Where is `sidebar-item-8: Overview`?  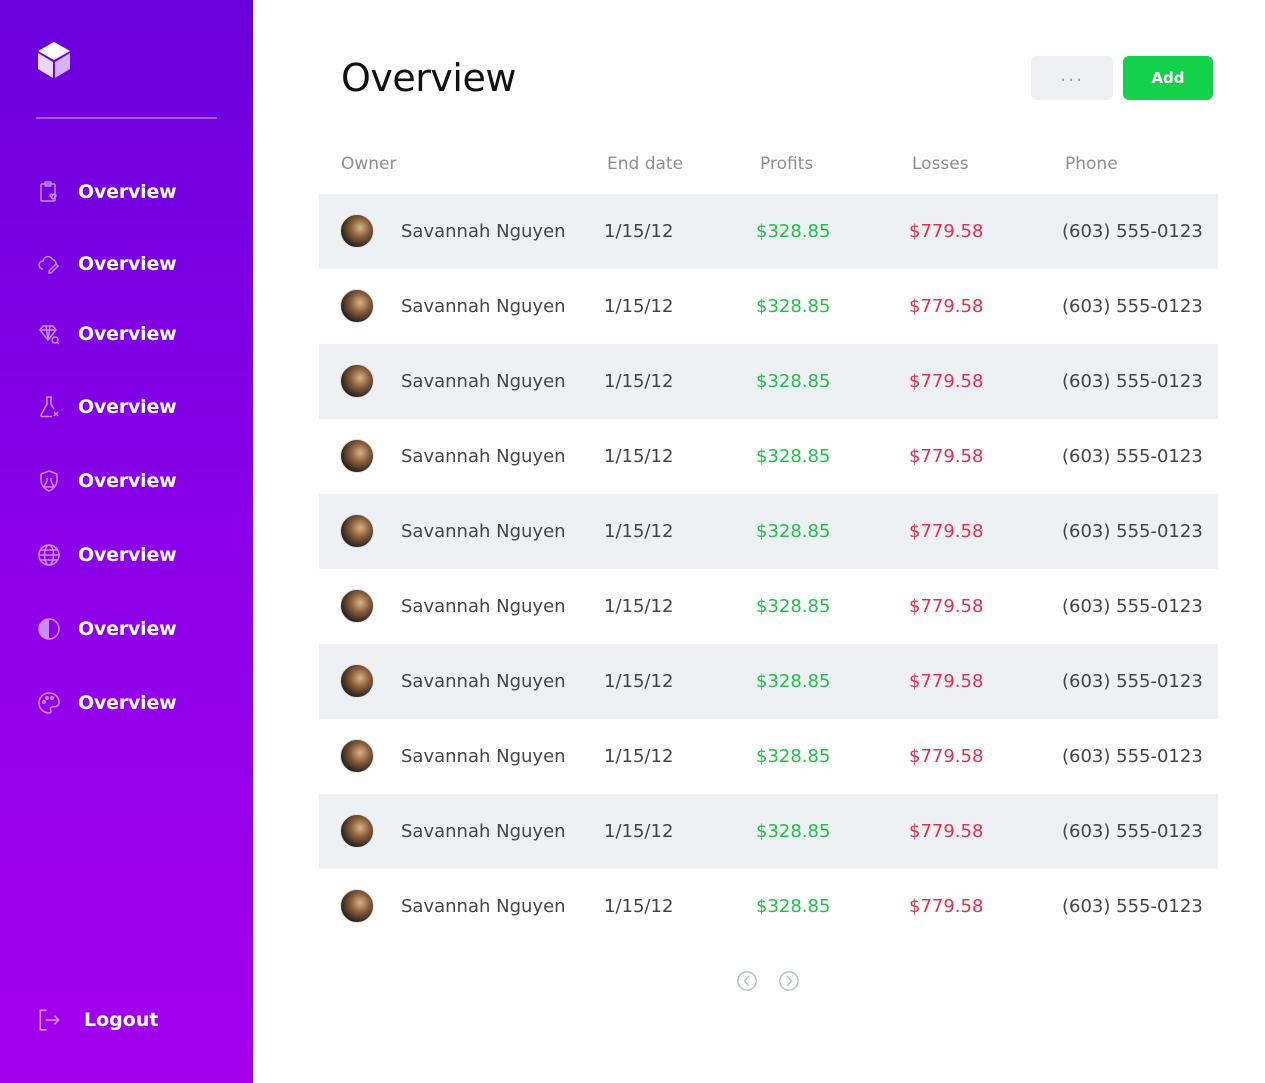 sidebar-item-8: Overview is located at coordinates (106, 703).